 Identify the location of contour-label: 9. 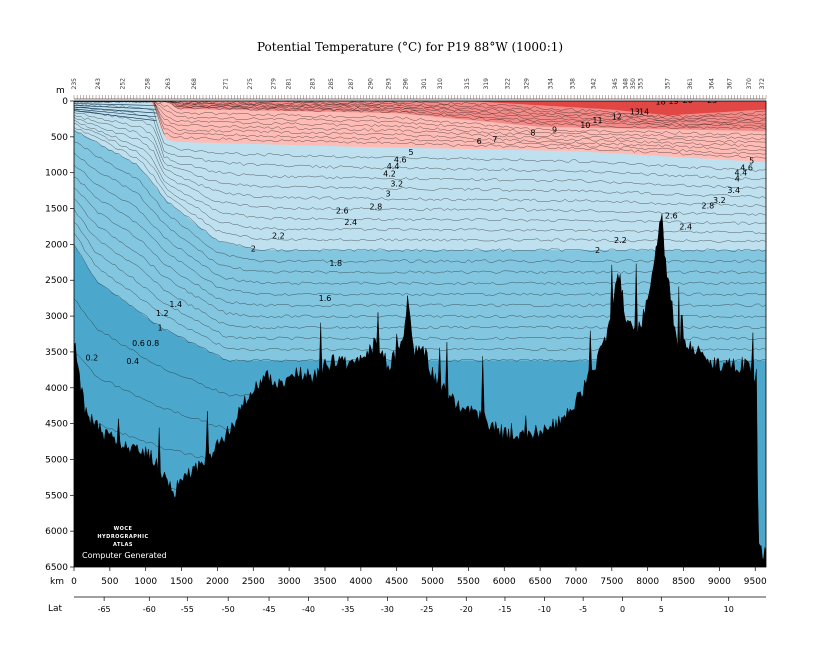
(554, 130).